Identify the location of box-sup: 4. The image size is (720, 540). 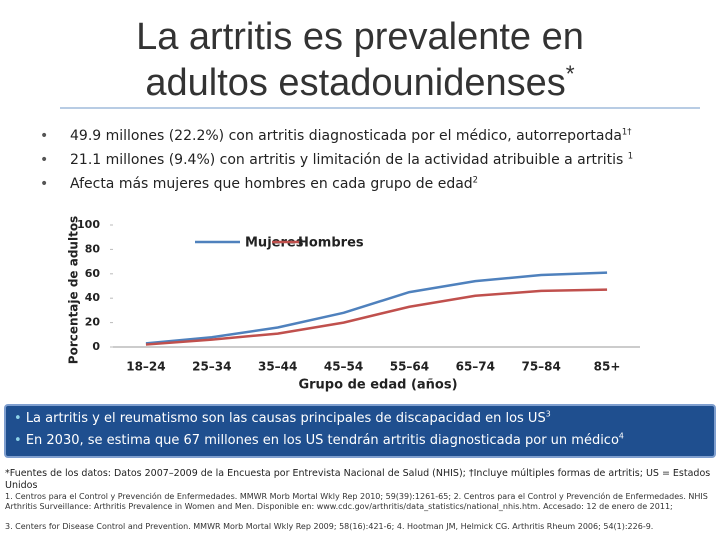
(621, 436).